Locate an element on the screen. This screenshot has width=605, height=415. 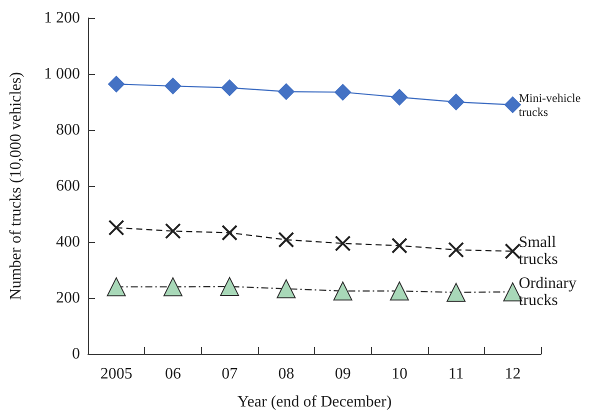
x-tick-label: 12 is located at coordinates (512, 374).